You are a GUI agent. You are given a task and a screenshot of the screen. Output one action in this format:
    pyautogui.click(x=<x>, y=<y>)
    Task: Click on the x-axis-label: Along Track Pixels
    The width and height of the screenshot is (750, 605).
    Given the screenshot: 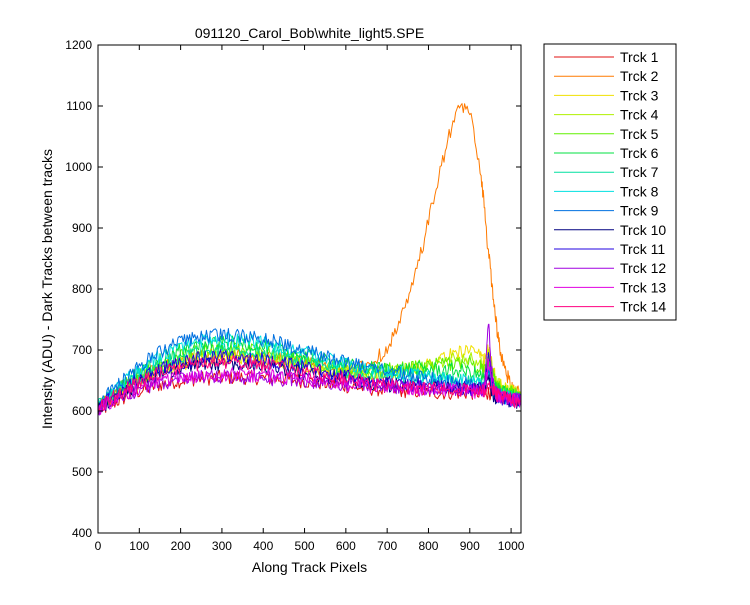 What is the action you would take?
    pyautogui.click(x=309, y=567)
    